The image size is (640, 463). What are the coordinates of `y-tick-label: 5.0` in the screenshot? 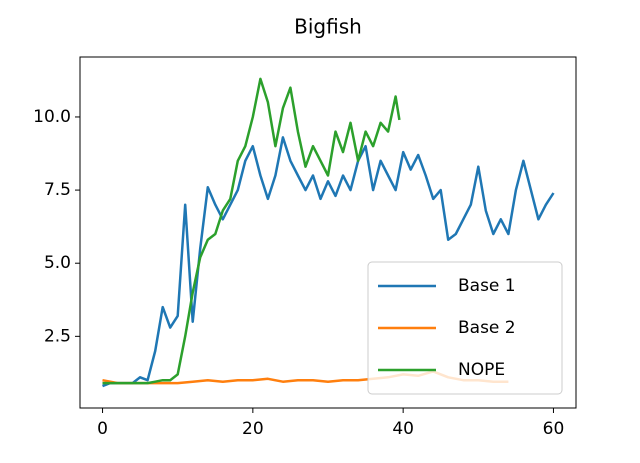 It's located at (57, 263).